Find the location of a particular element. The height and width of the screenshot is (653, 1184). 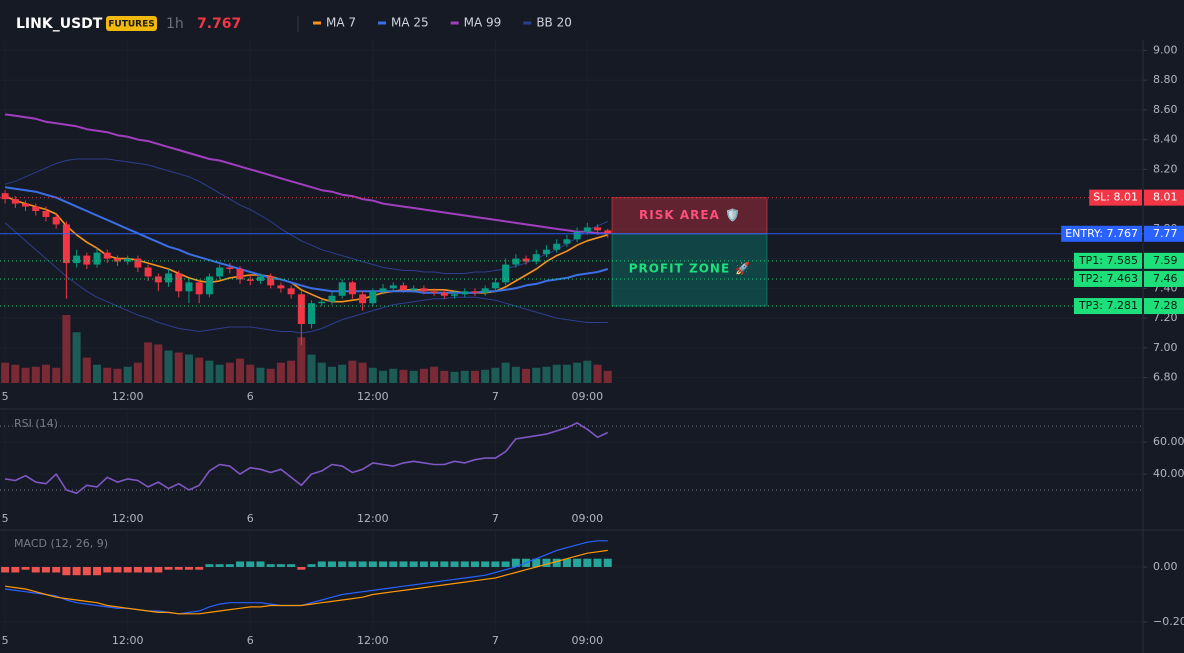

x-tick-label: 7 is located at coordinates (495, 396).